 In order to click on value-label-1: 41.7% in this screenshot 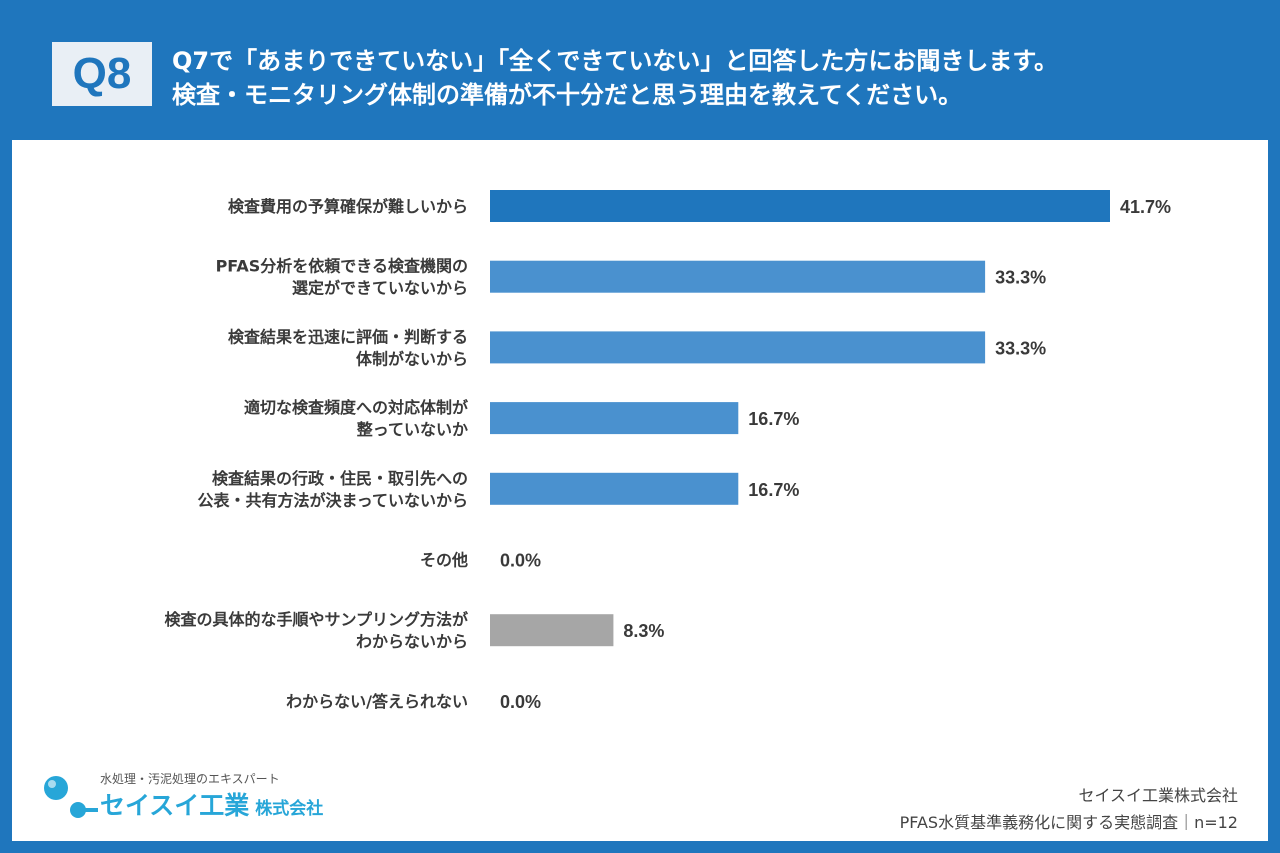, I will do `click(1145, 207)`.